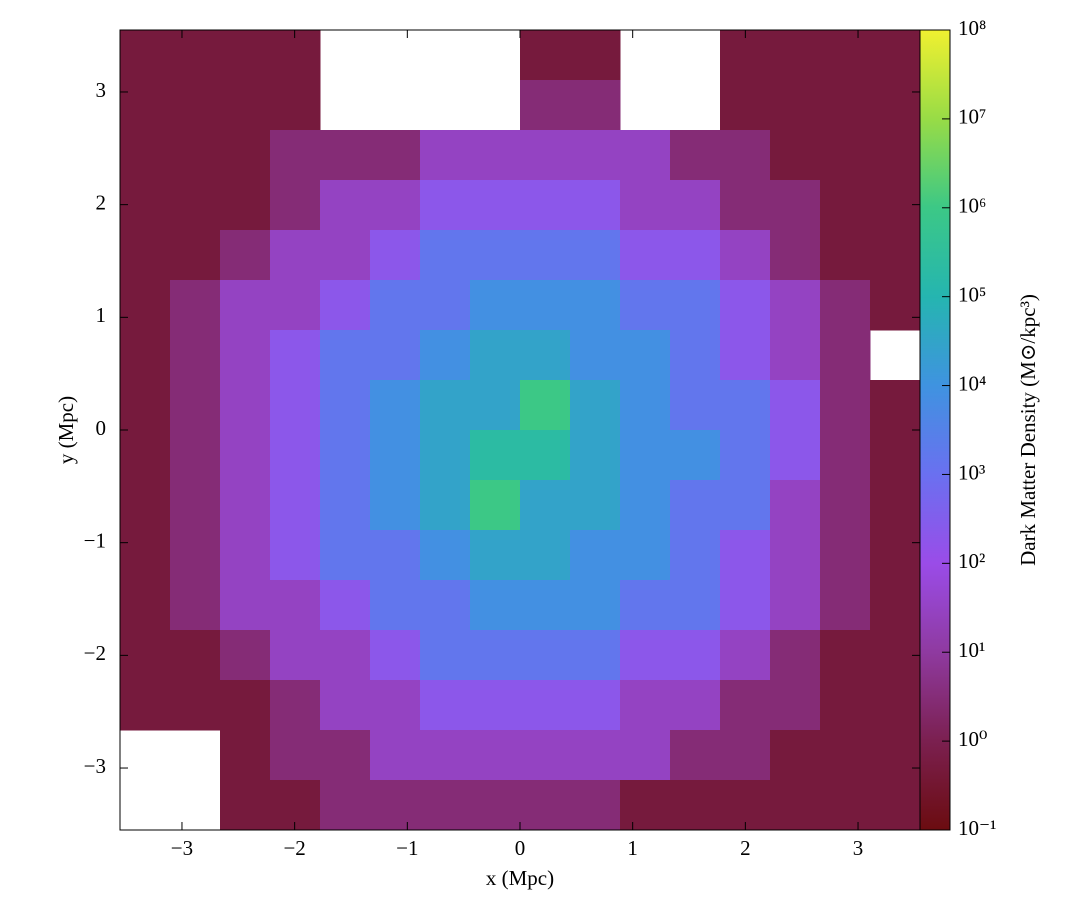  What do you see at coordinates (972, 117) in the screenshot?
I see `colorbar-tick-label: 10⁷` at bounding box center [972, 117].